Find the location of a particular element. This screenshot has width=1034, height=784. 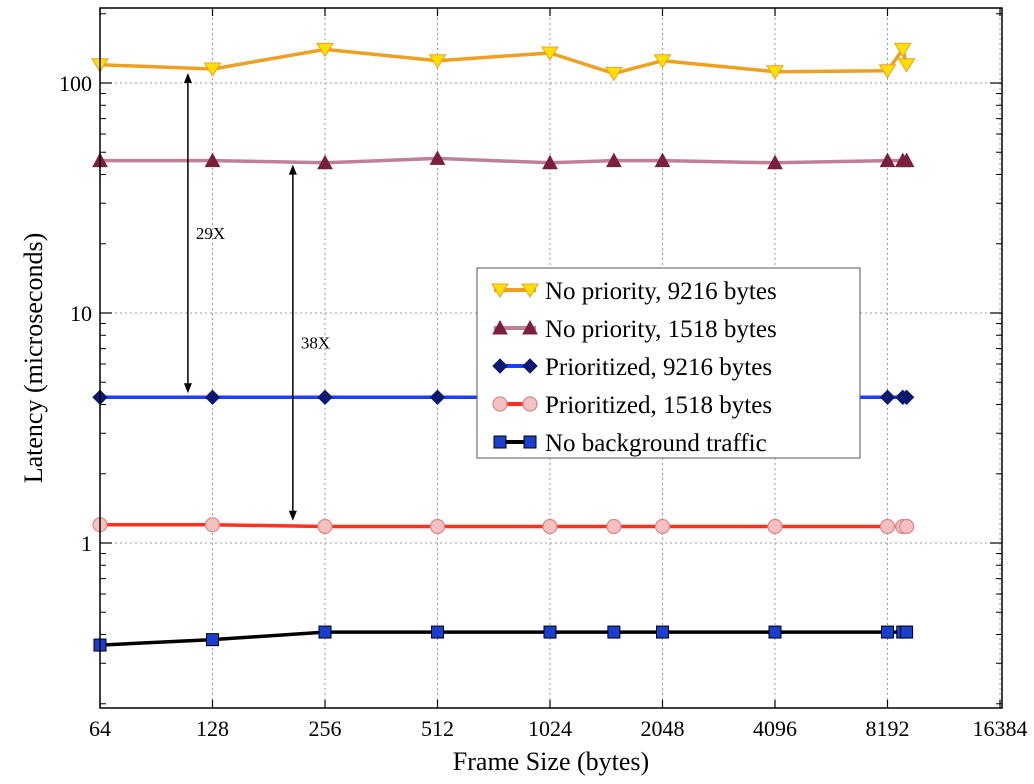

annotation-layer: 29X 38X is located at coordinates (256, 297).